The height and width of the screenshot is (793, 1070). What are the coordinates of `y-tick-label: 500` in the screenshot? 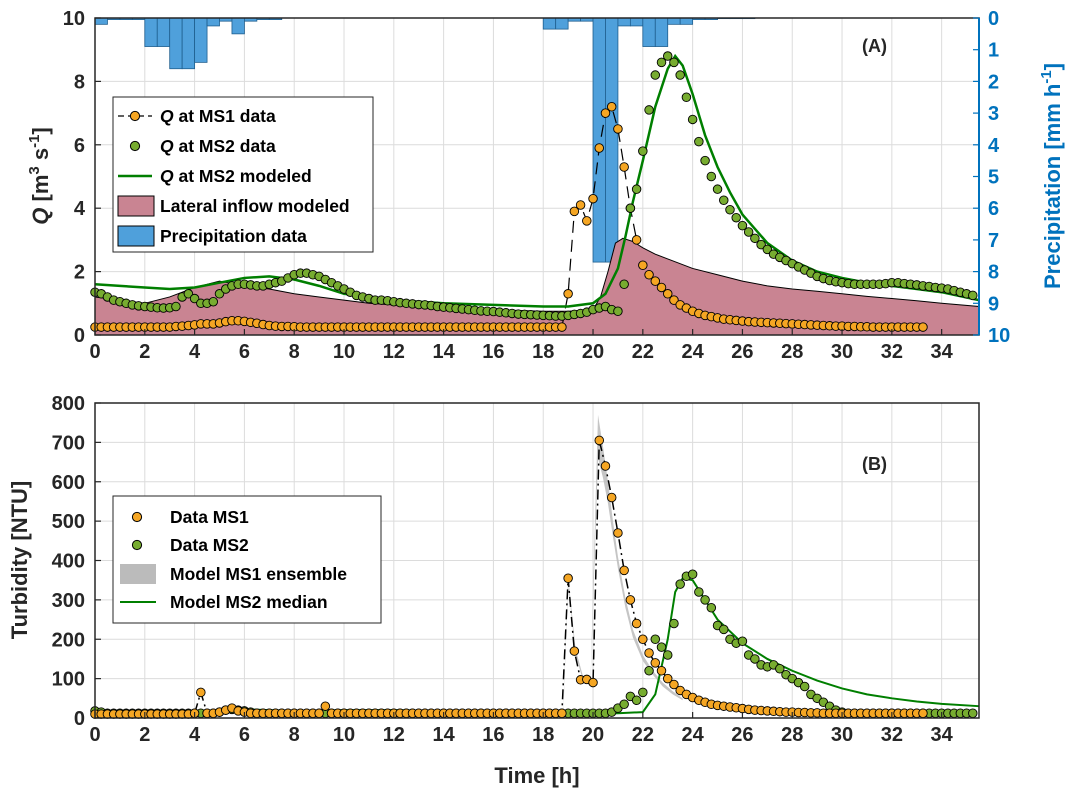 It's located at (68, 522).